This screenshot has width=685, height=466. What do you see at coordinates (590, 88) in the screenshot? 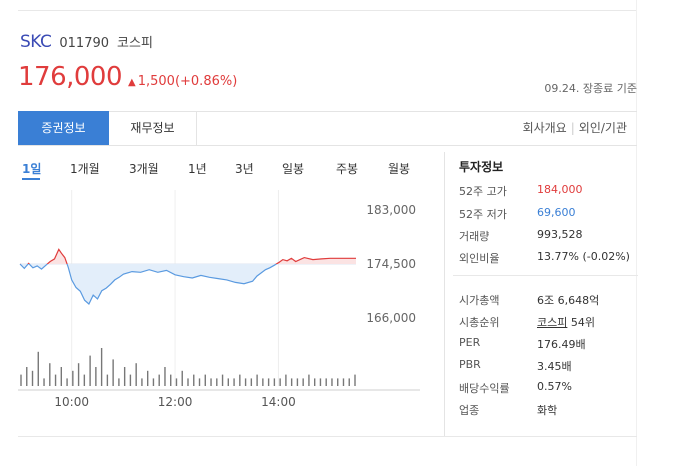
I see `as-of-time: 09.24. 장종료 기준` at bounding box center [590, 88].